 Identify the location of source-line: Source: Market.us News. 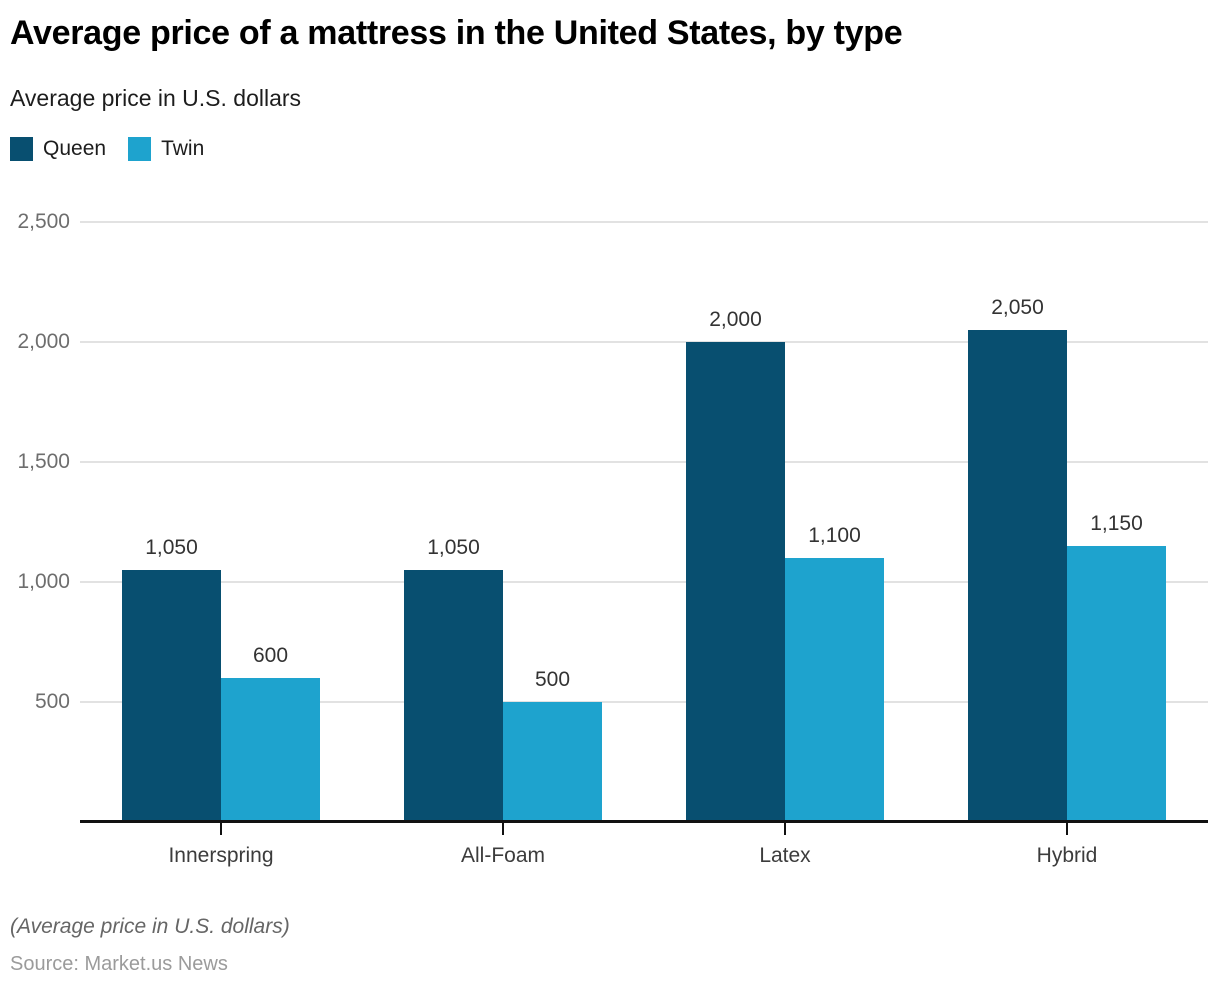
(119, 964).